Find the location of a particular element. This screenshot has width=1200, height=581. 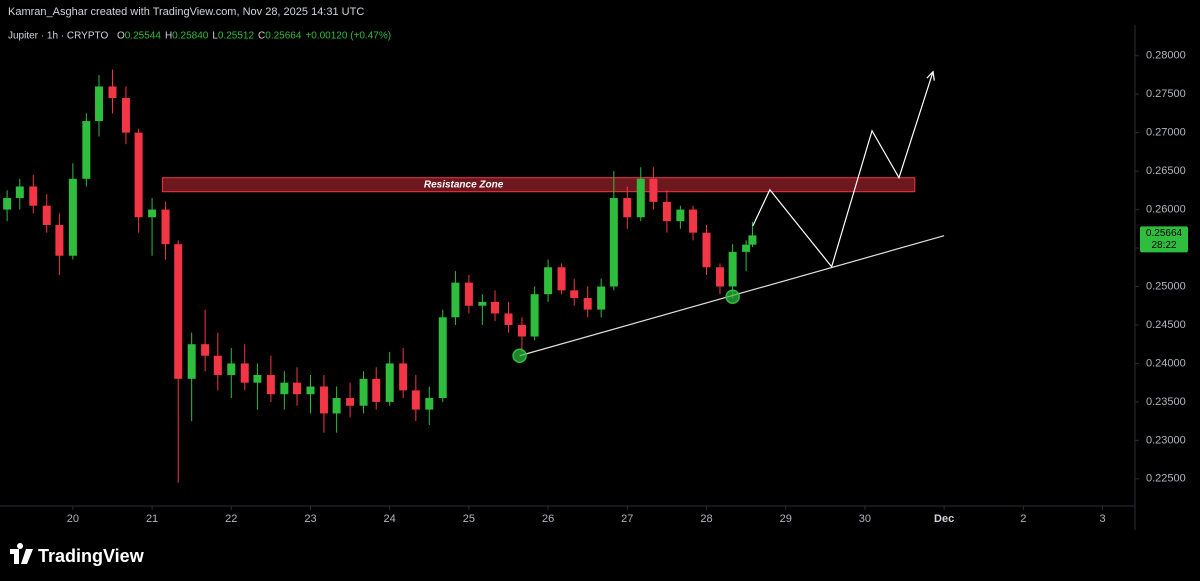

countdown: 28:22 is located at coordinates (1163, 245).